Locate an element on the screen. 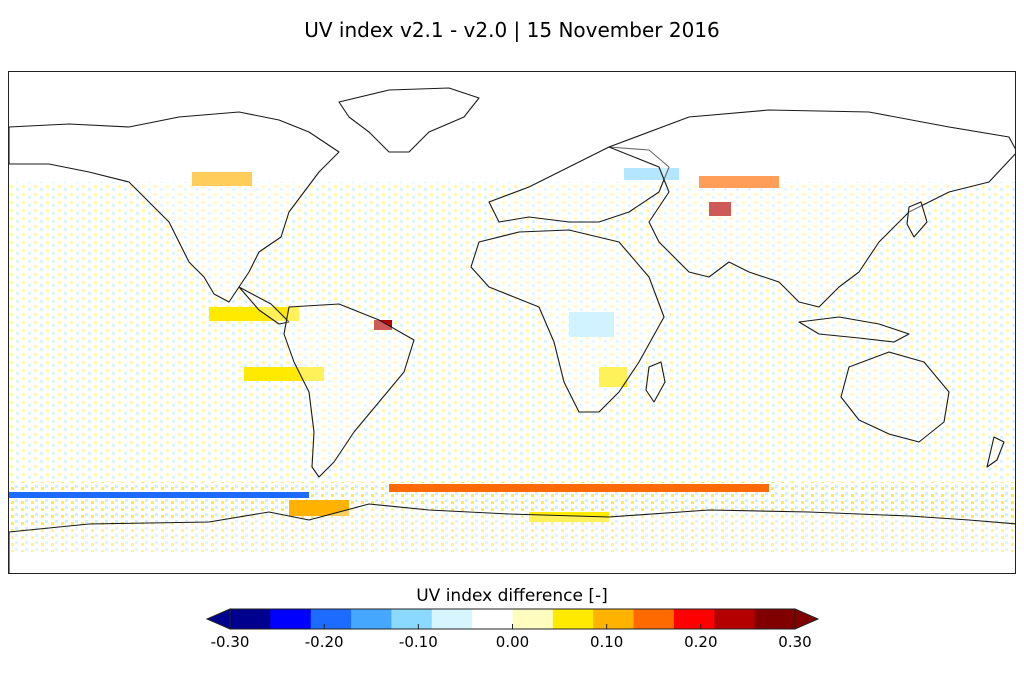 The height and width of the screenshot is (688, 1024). patch-southern-band-blue is located at coordinates (159, 495).